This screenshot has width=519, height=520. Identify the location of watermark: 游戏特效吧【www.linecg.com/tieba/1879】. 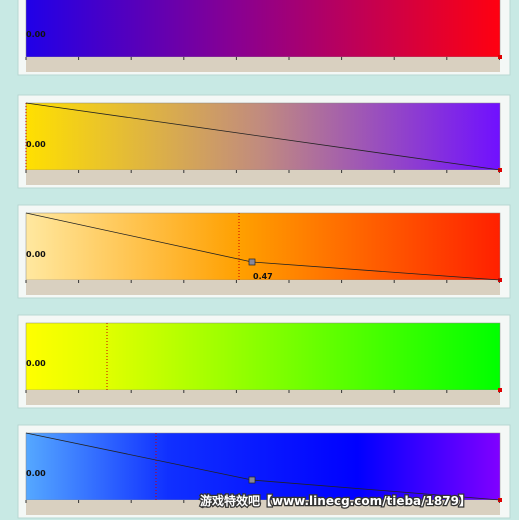
(335, 500).